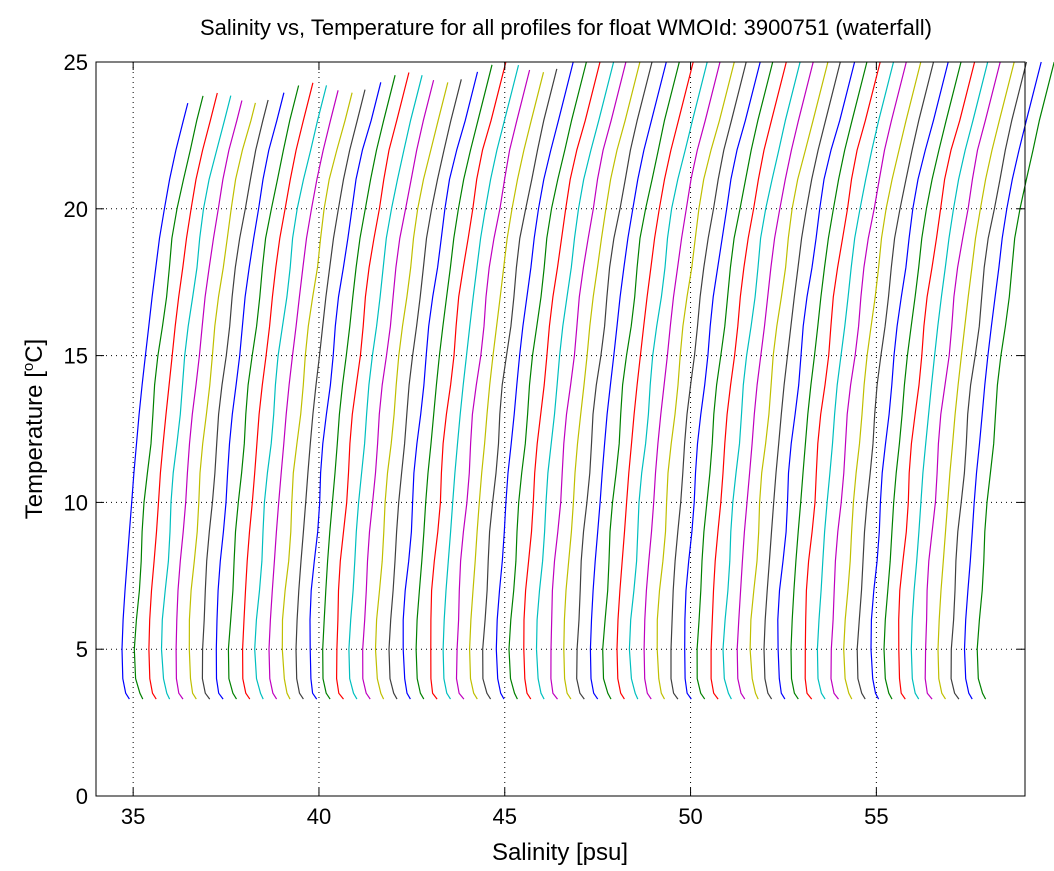  I want to click on y-axis-label-degree: o, so click(28, 367).